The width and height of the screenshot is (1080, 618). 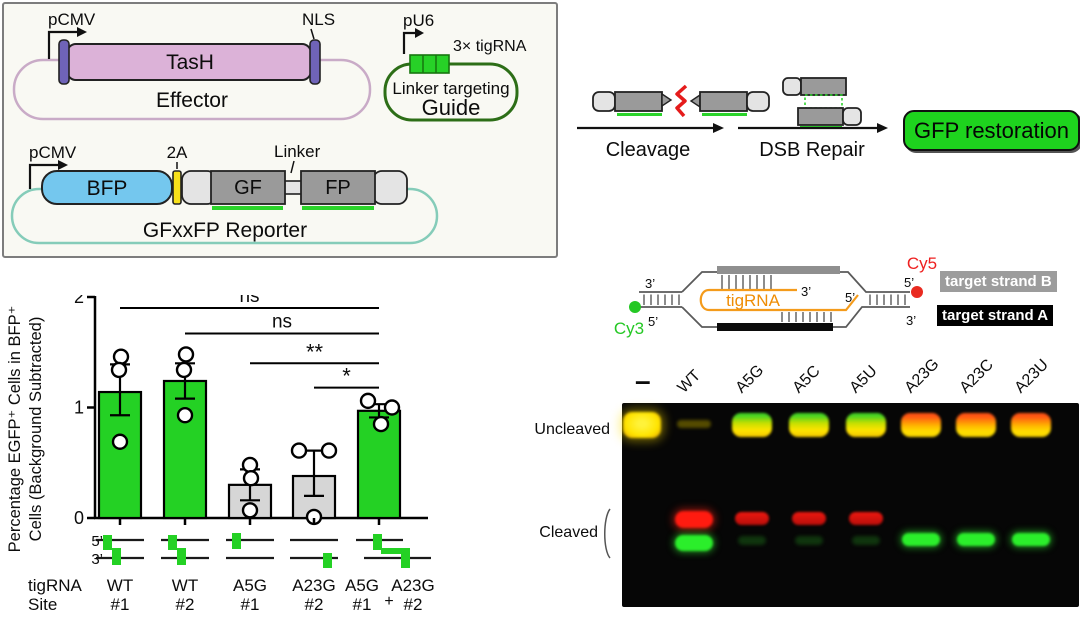 What do you see at coordinates (177, 152) in the screenshot?
I see `p2a-label: 2A` at bounding box center [177, 152].